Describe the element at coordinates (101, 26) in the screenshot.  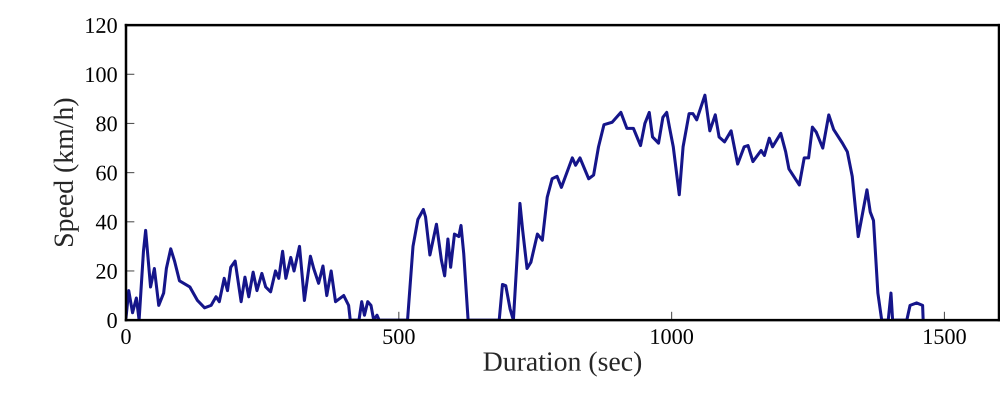
I see `y-tick-label: 120` at that location.